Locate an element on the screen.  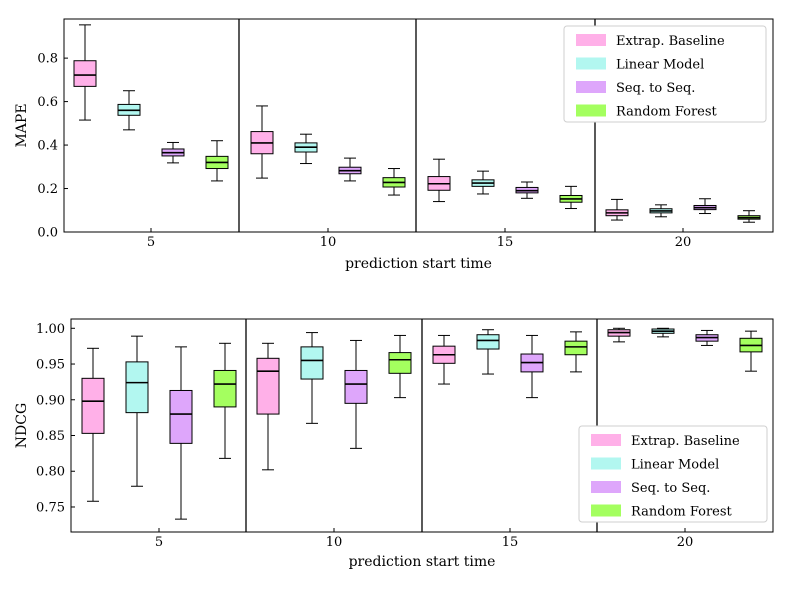
y-tick-label: 0.75 is located at coordinates (50, 507).